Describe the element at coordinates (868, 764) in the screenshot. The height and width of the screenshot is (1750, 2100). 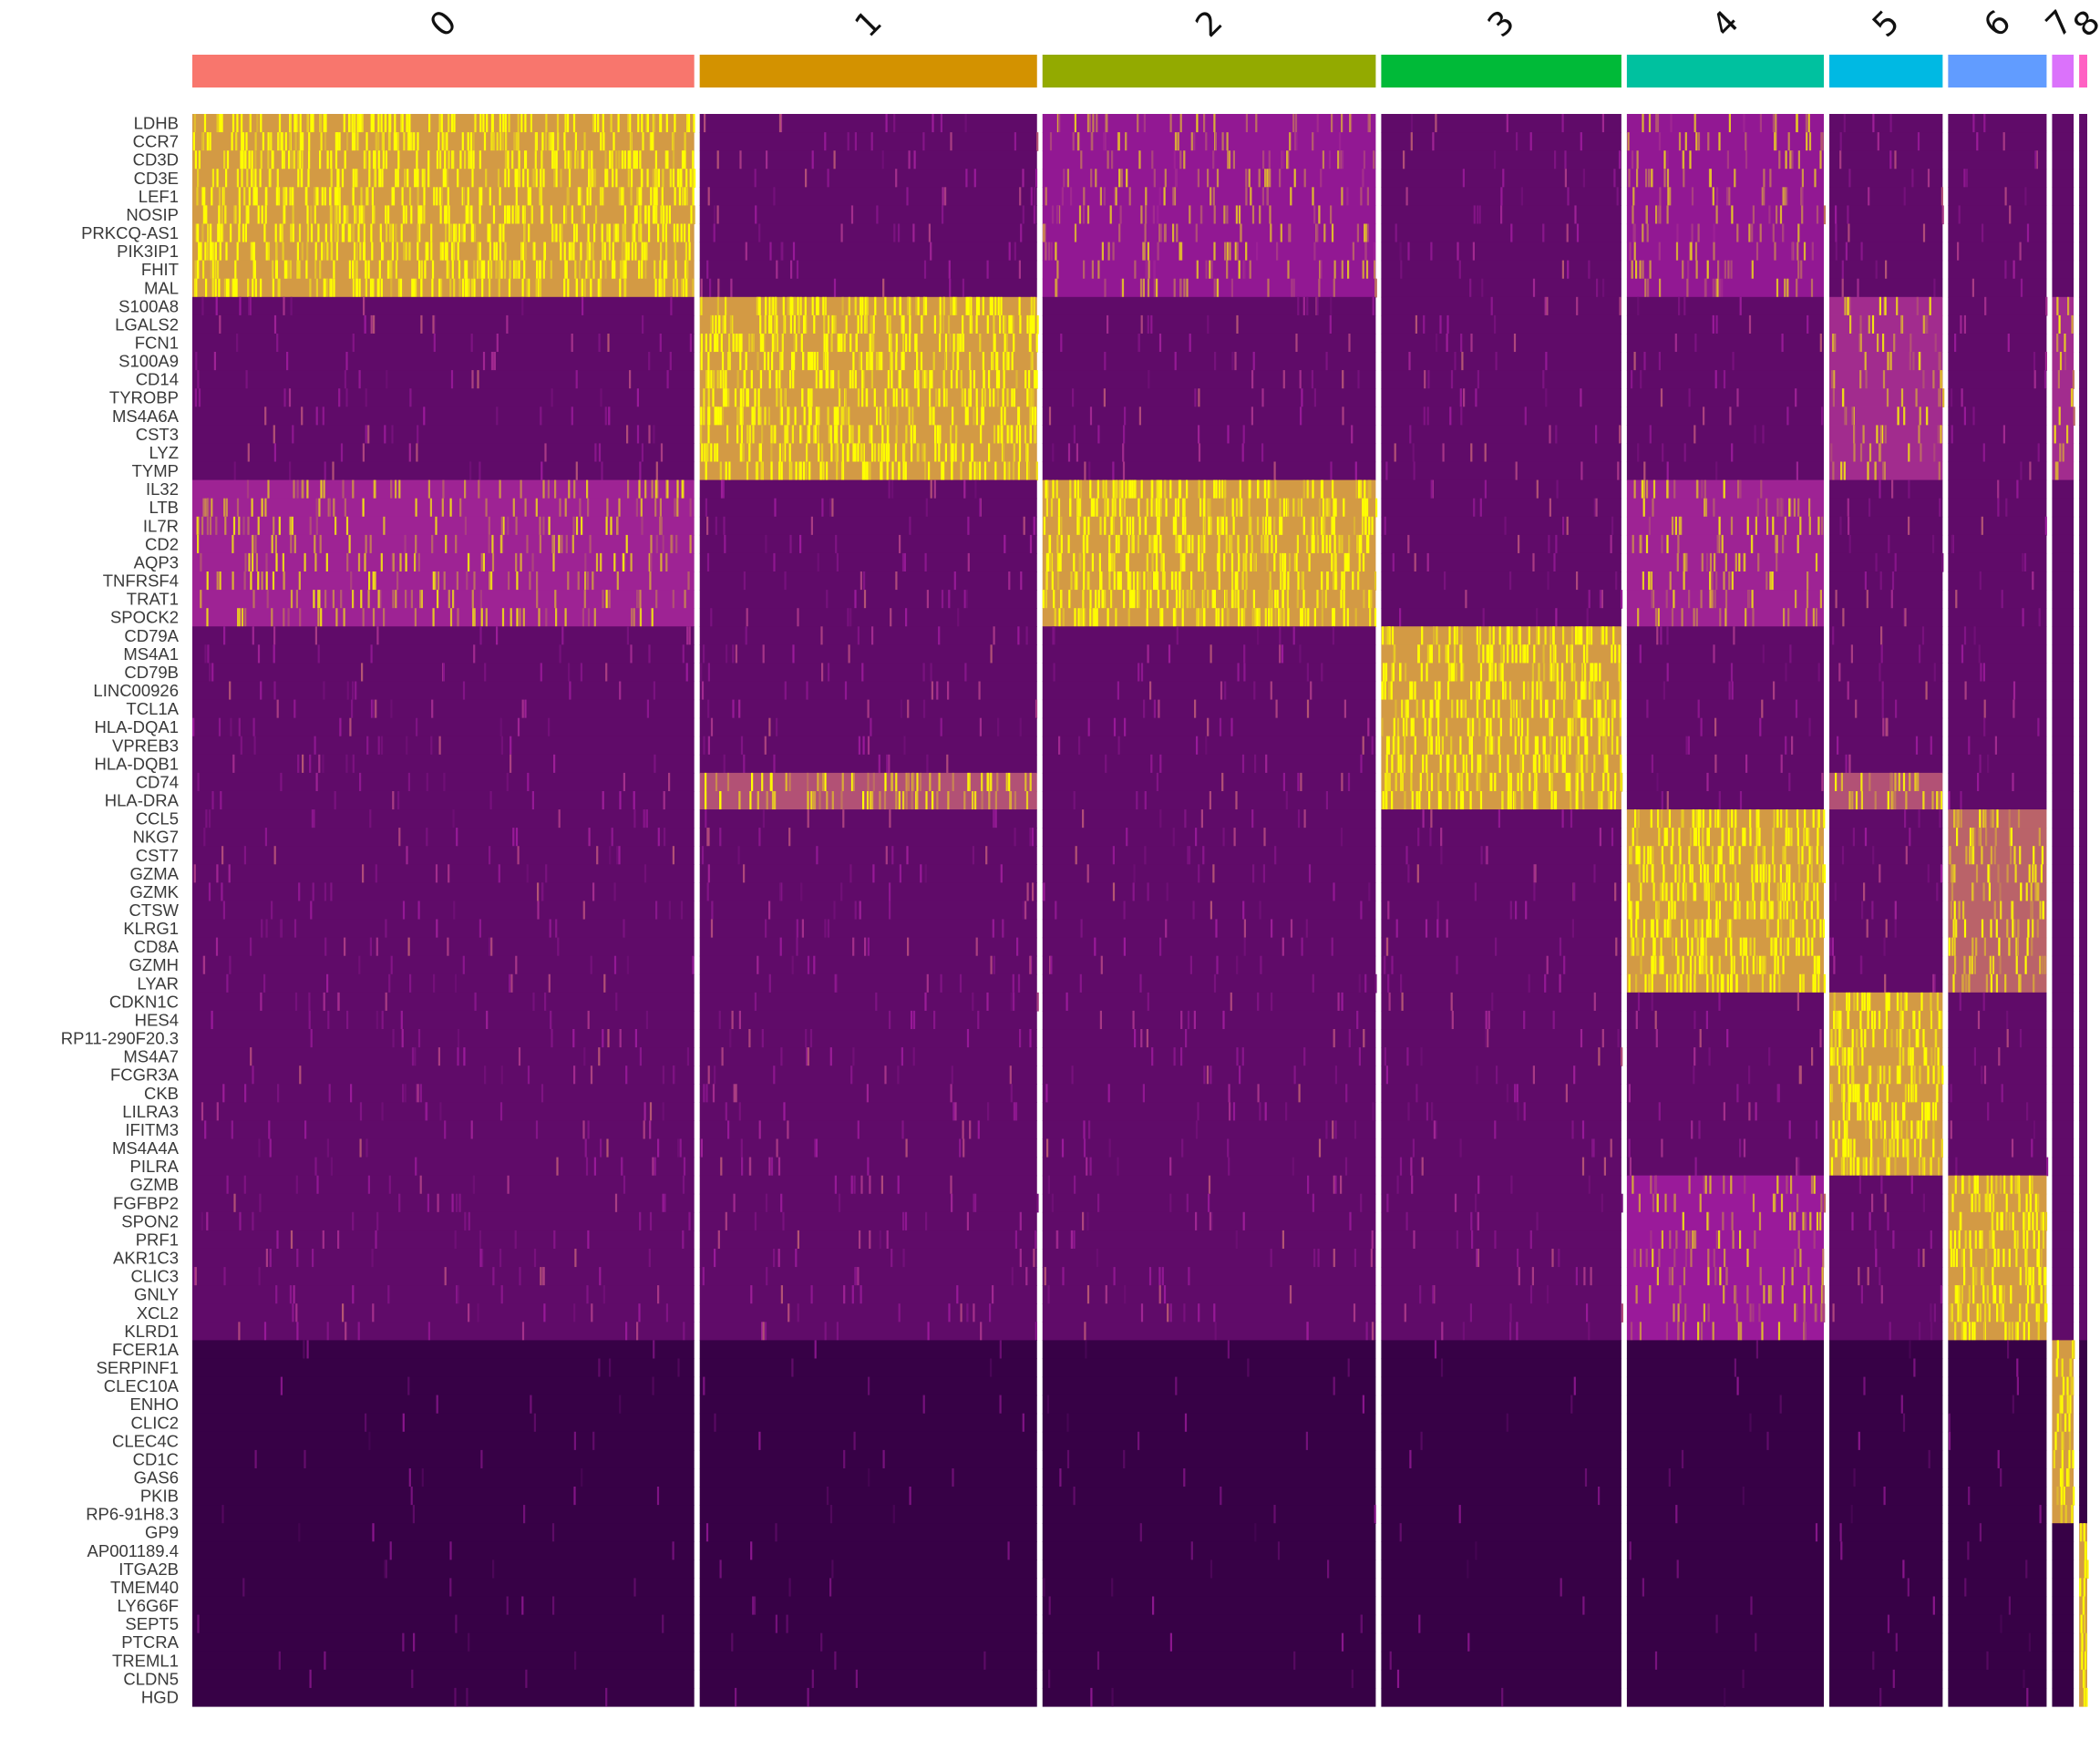
I see `heat-row-HLA-DQB1-c1` at that location.